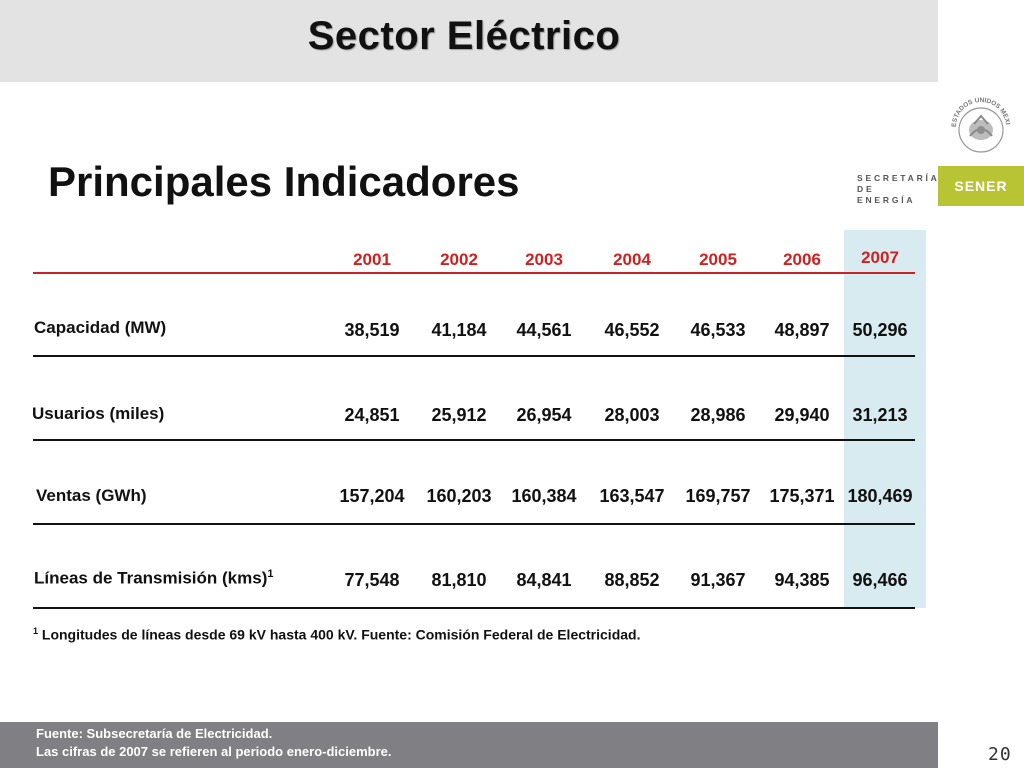 The image size is (1024, 768). I want to click on table-cell: 44,561, so click(544, 330).